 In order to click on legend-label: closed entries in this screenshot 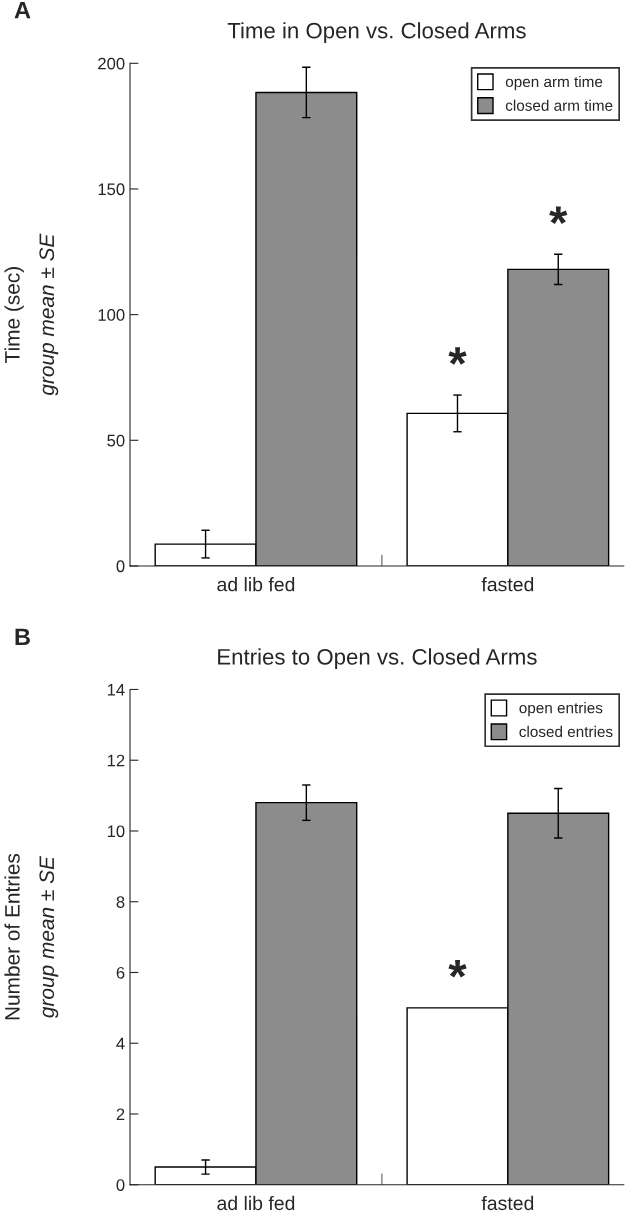, I will do `click(566, 731)`.